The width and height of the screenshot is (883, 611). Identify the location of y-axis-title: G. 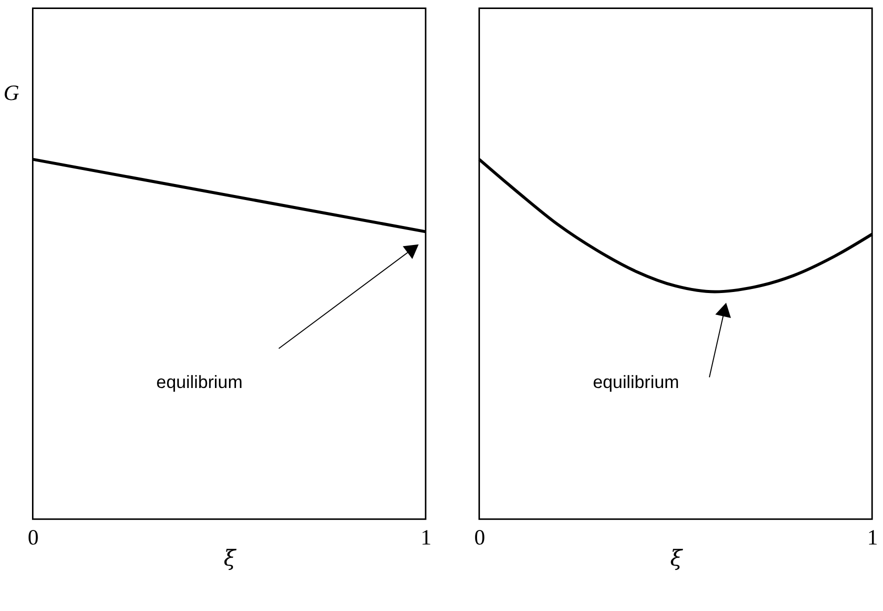
(12, 92).